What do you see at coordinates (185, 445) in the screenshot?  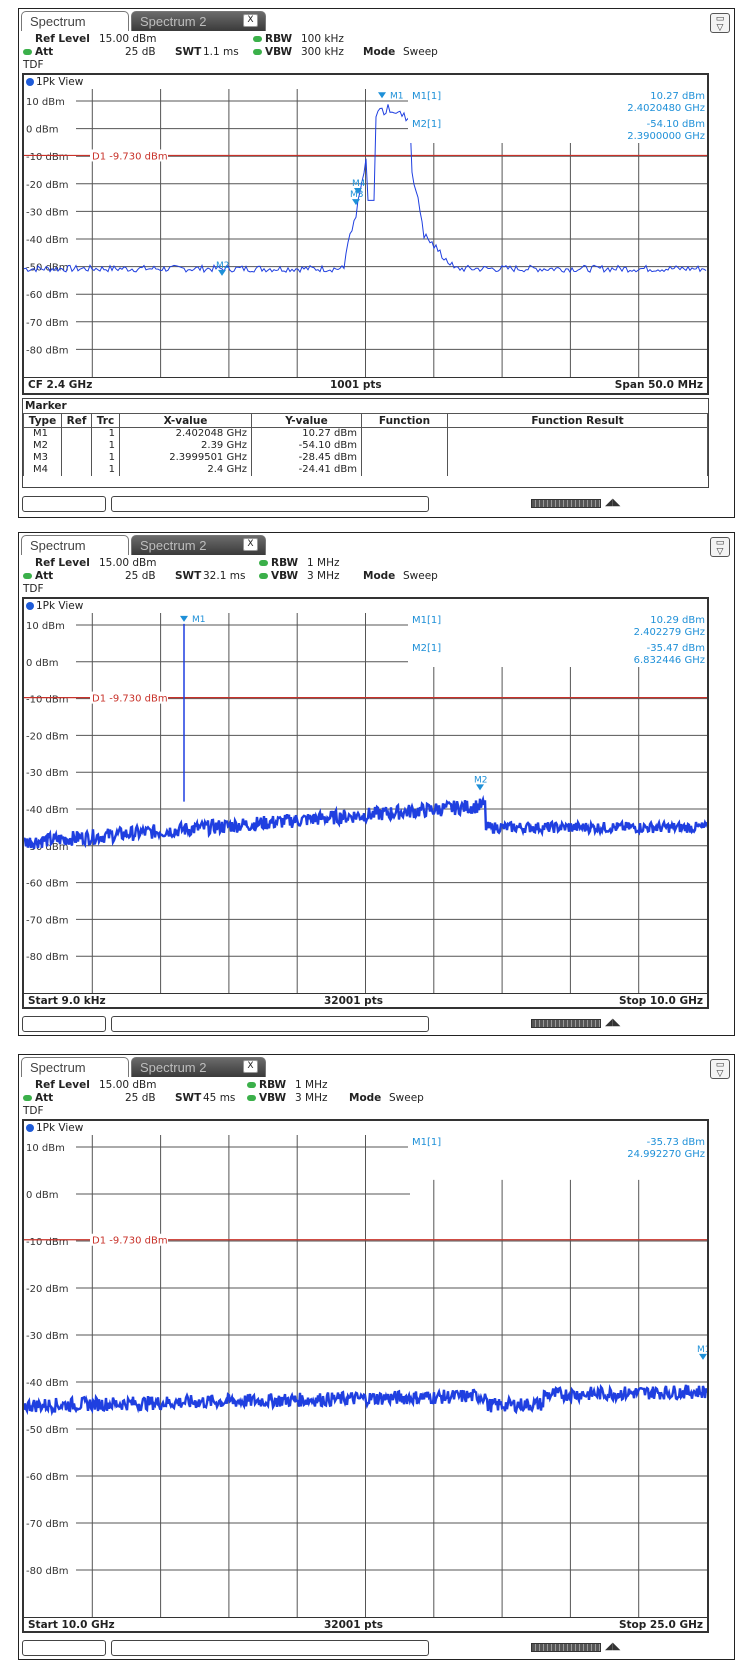 I see `cell: 2.39 GHz` at bounding box center [185, 445].